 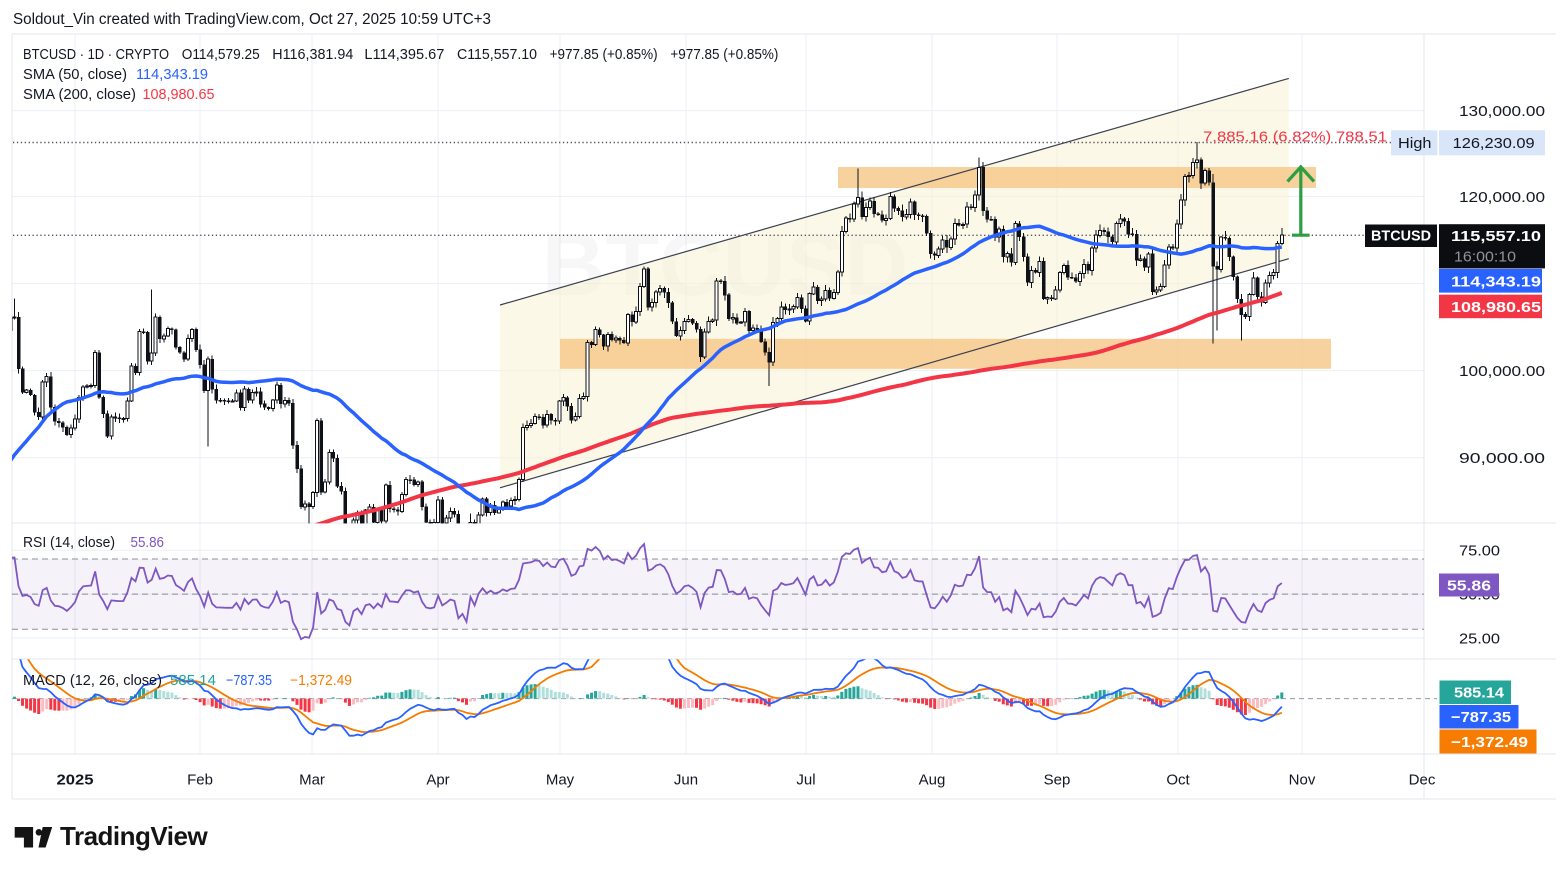 I want to click on svg-text: BTCUSD, so click(x=1401, y=236).